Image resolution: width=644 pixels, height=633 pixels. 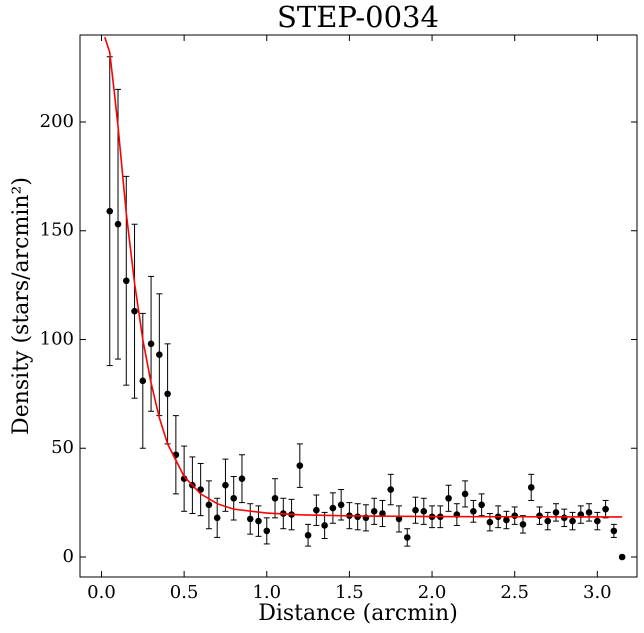 What do you see at coordinates (358, 17) in the screenshot?
I see `chart-title: STEP-0034` at bounding box center [358, 17].